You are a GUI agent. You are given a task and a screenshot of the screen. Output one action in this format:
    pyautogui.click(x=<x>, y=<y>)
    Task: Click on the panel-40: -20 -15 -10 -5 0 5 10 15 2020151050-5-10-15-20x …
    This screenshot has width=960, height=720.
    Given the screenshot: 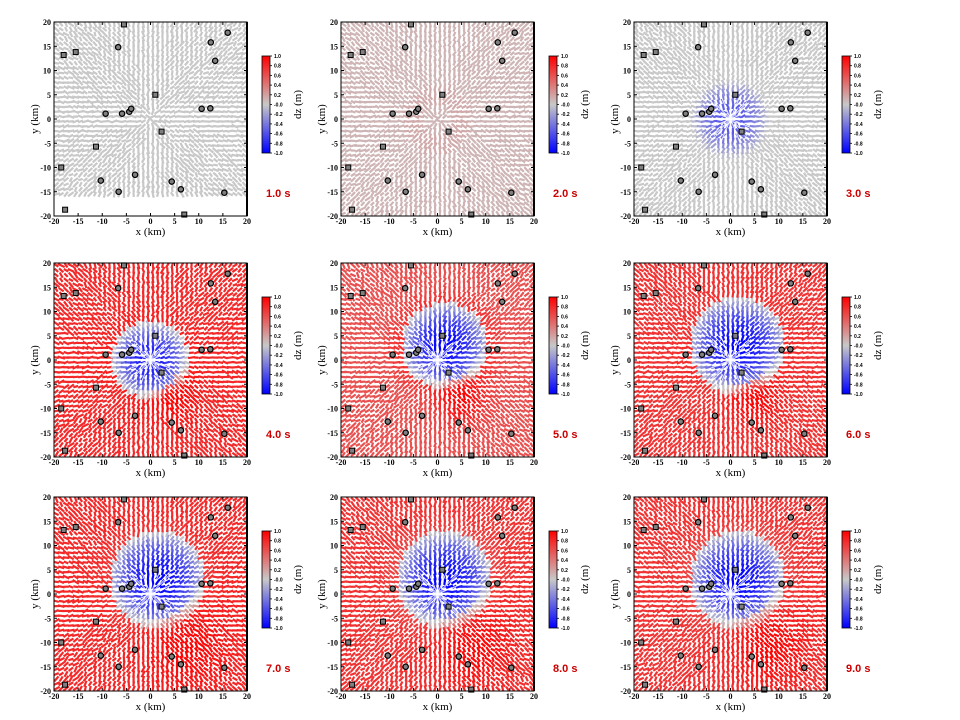 What is the action you would take?
    pyautogui.click(x=166, y=369)
    